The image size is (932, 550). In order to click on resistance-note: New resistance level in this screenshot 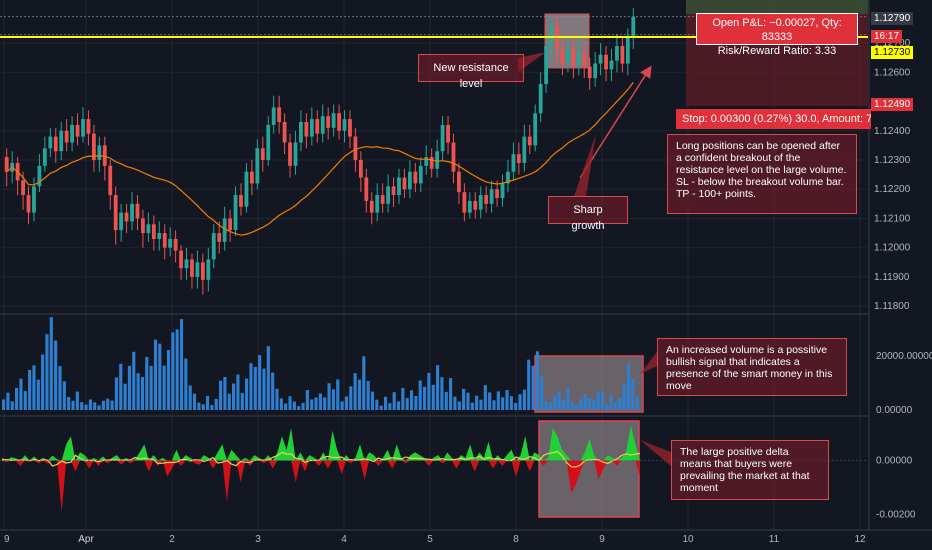, I will do `click(471, 72)`.